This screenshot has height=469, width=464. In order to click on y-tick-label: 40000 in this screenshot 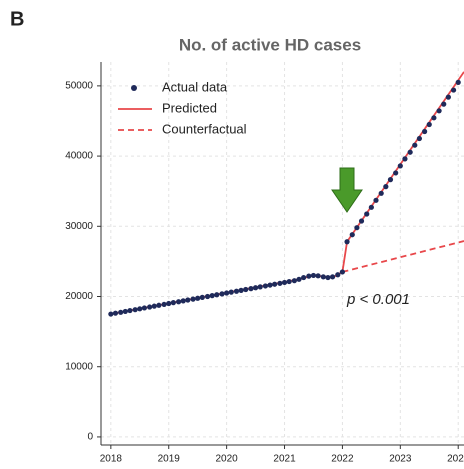, I will do `click(79, 156)`.